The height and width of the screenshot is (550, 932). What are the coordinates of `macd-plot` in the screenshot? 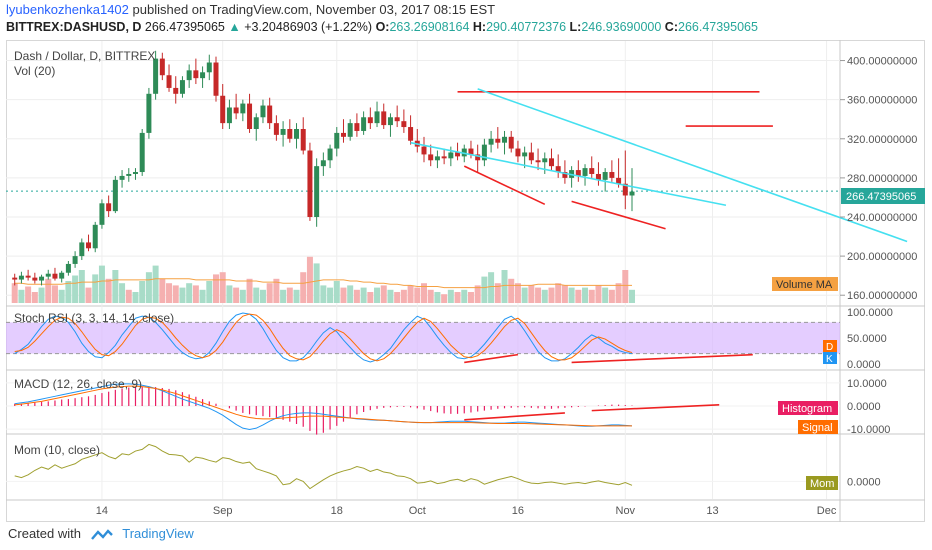 It's located at (367, 409).